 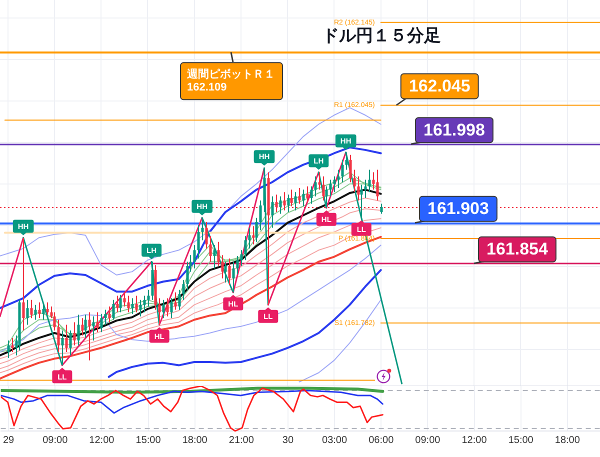 I want to click on ref-line-label: 161.998, so click(x=454, y=130).